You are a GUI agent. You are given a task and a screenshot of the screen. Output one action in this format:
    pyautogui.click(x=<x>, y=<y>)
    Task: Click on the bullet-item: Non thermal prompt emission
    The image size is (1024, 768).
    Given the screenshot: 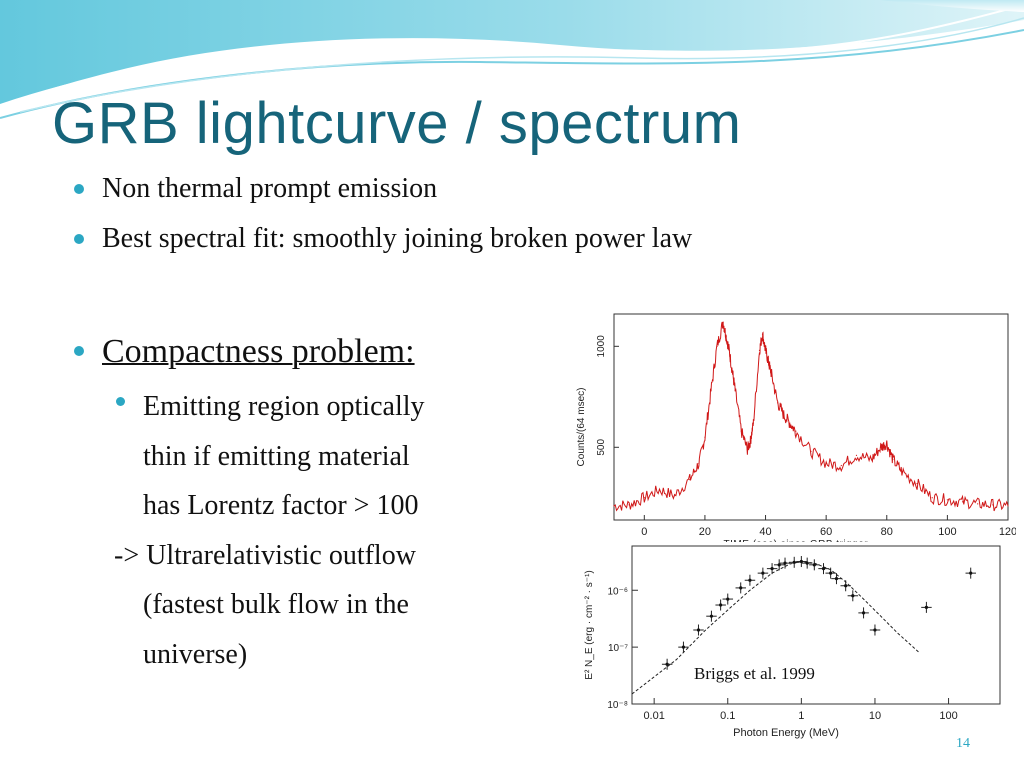 What is the action you would take?
    pyautogui.click(x=255, y=189)
    